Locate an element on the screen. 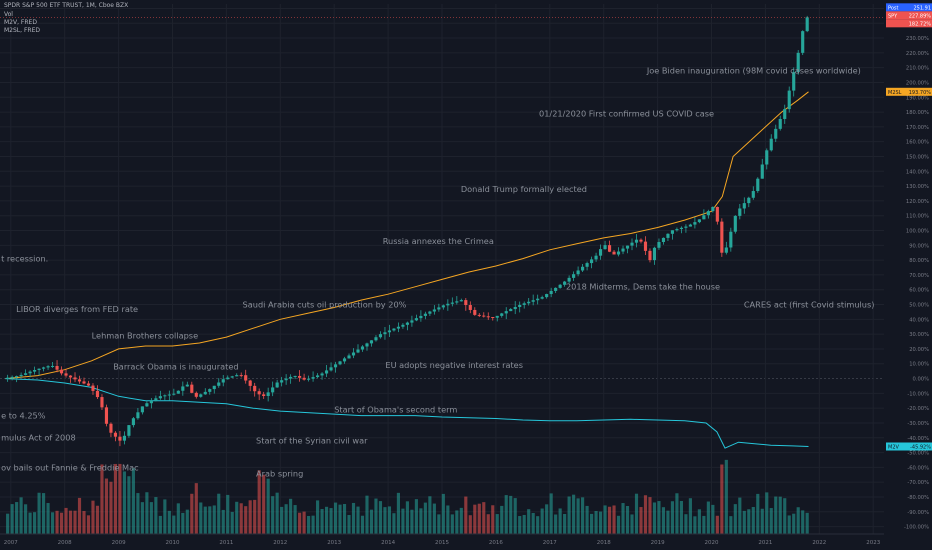 The width and height of the screenshot is (932, 550). post-tag-value: 251.91 is located at coordinates (923, 8).